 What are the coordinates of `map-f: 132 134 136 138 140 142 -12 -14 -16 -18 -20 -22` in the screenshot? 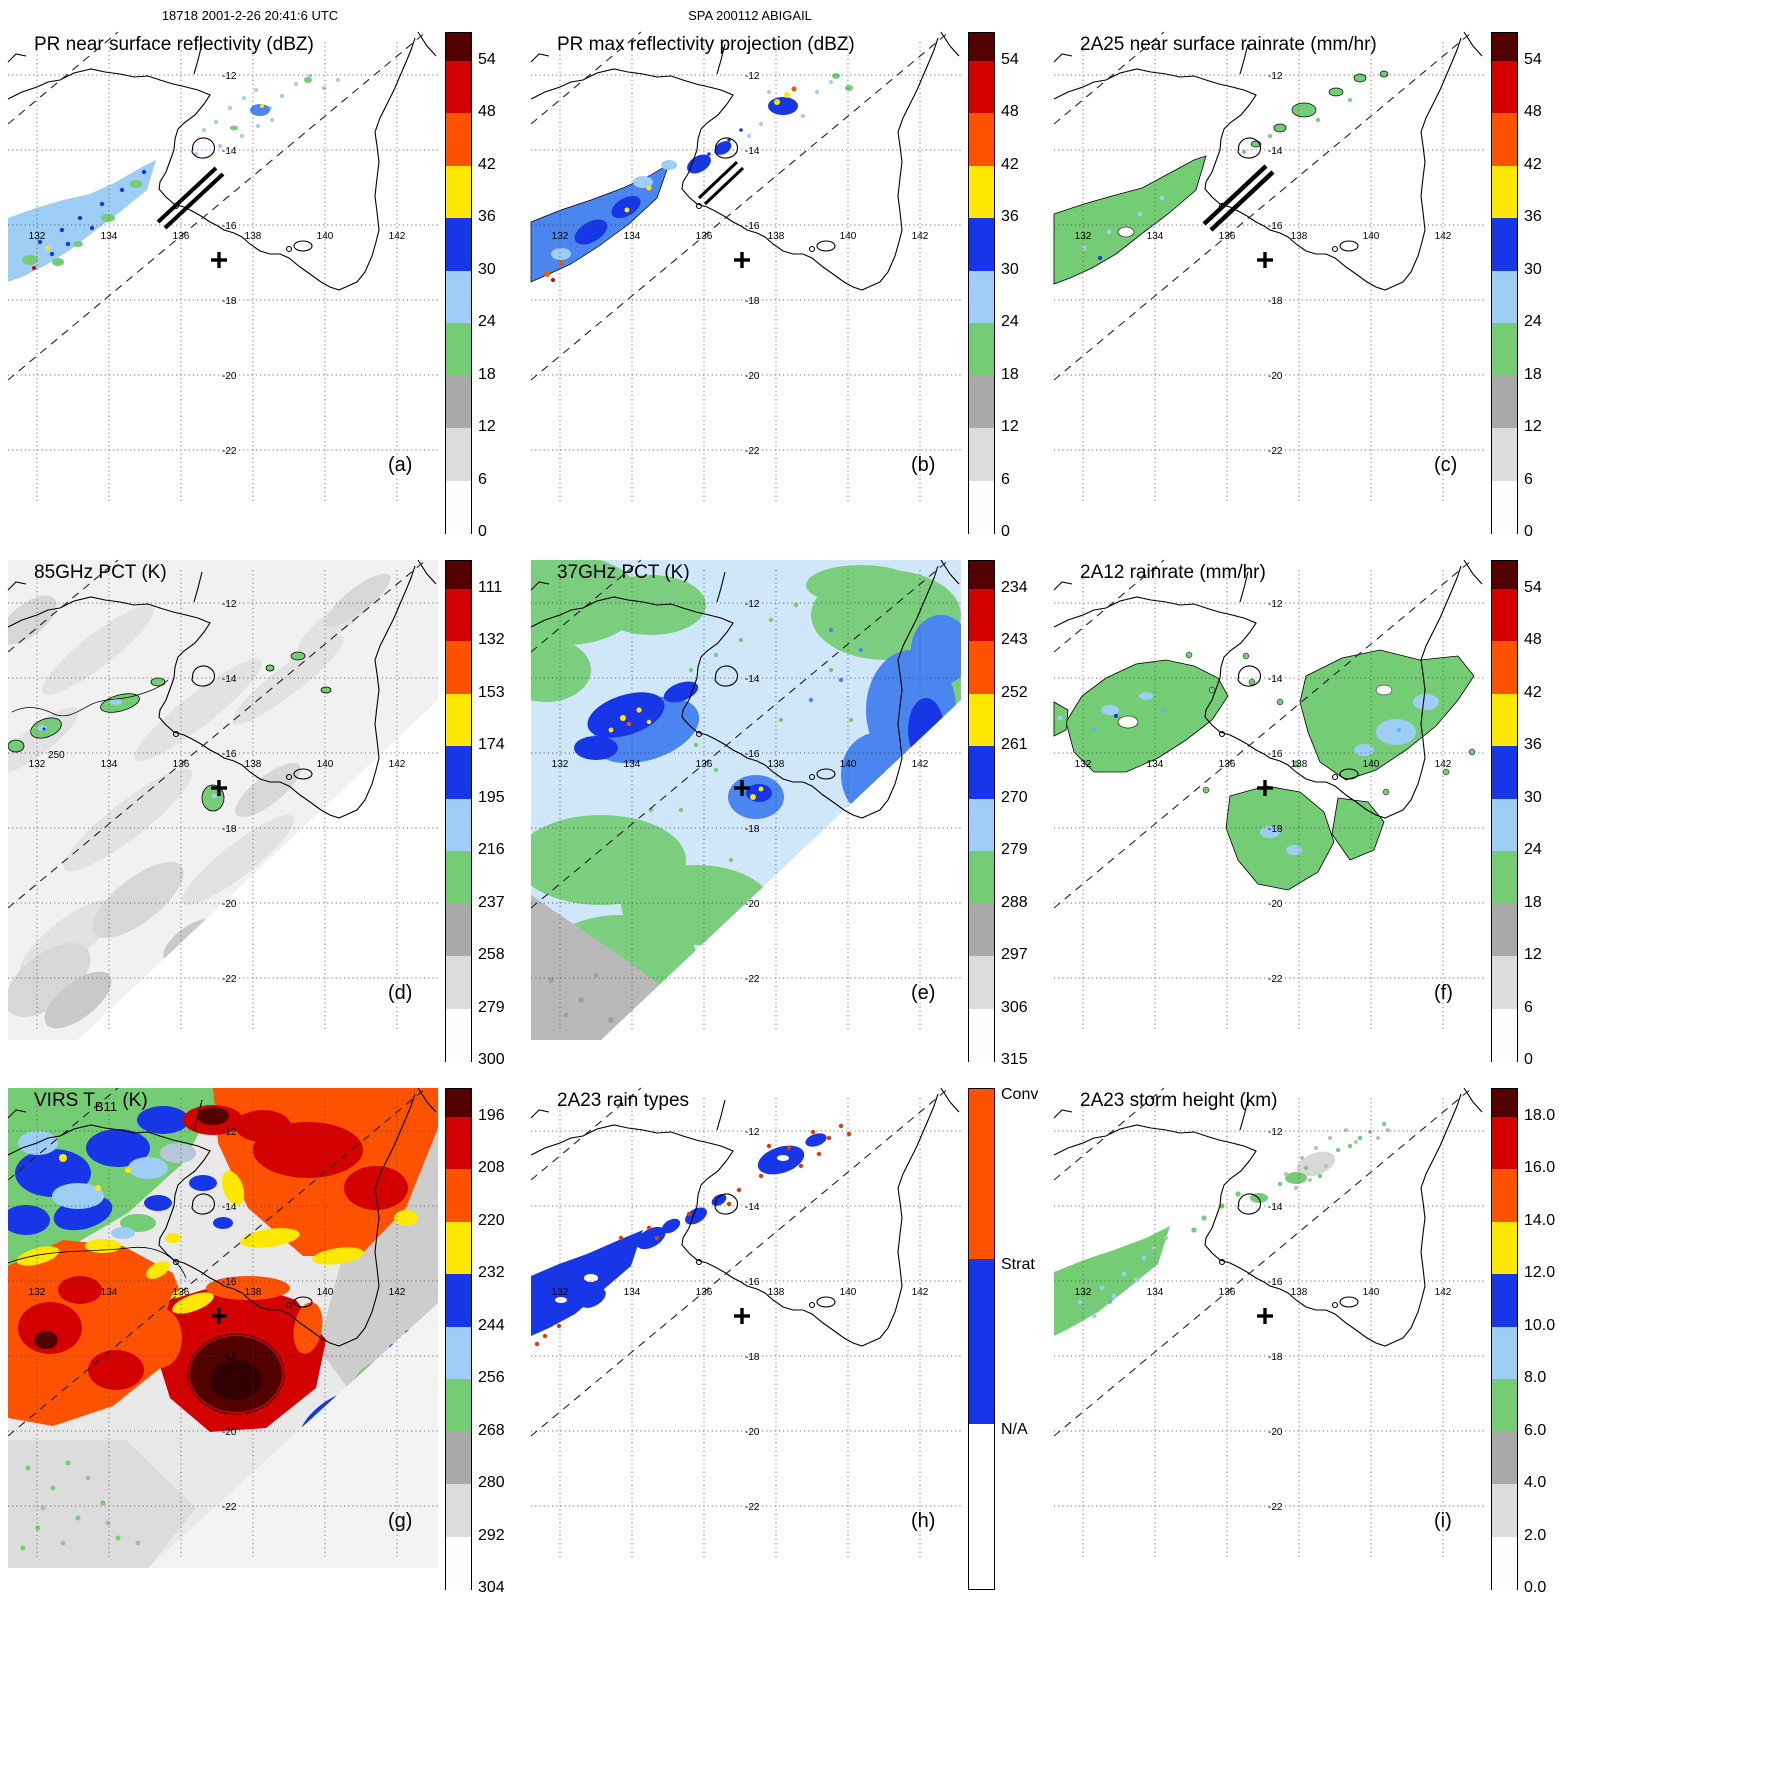 It's located at (1269, 796).